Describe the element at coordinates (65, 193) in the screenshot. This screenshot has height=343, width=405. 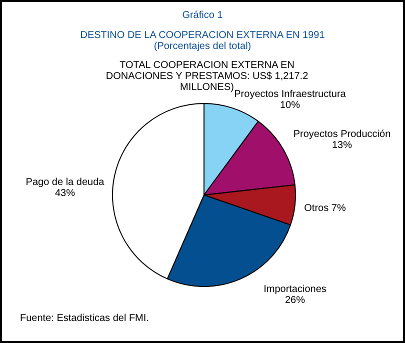
I see `data-label: 43%` at that location.